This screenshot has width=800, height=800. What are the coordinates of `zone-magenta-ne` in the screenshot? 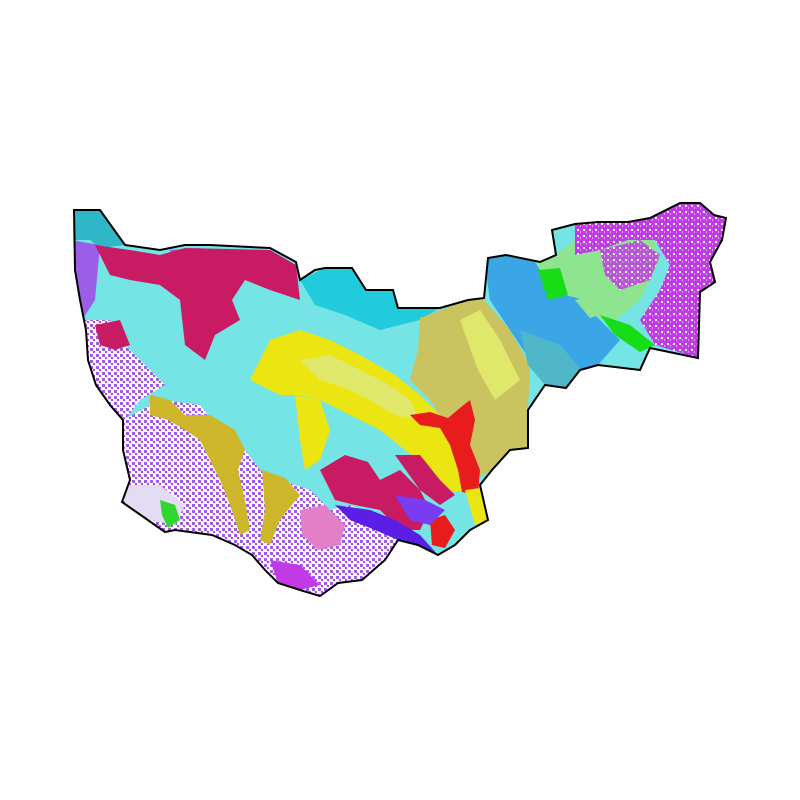 It's located at (650, 280).